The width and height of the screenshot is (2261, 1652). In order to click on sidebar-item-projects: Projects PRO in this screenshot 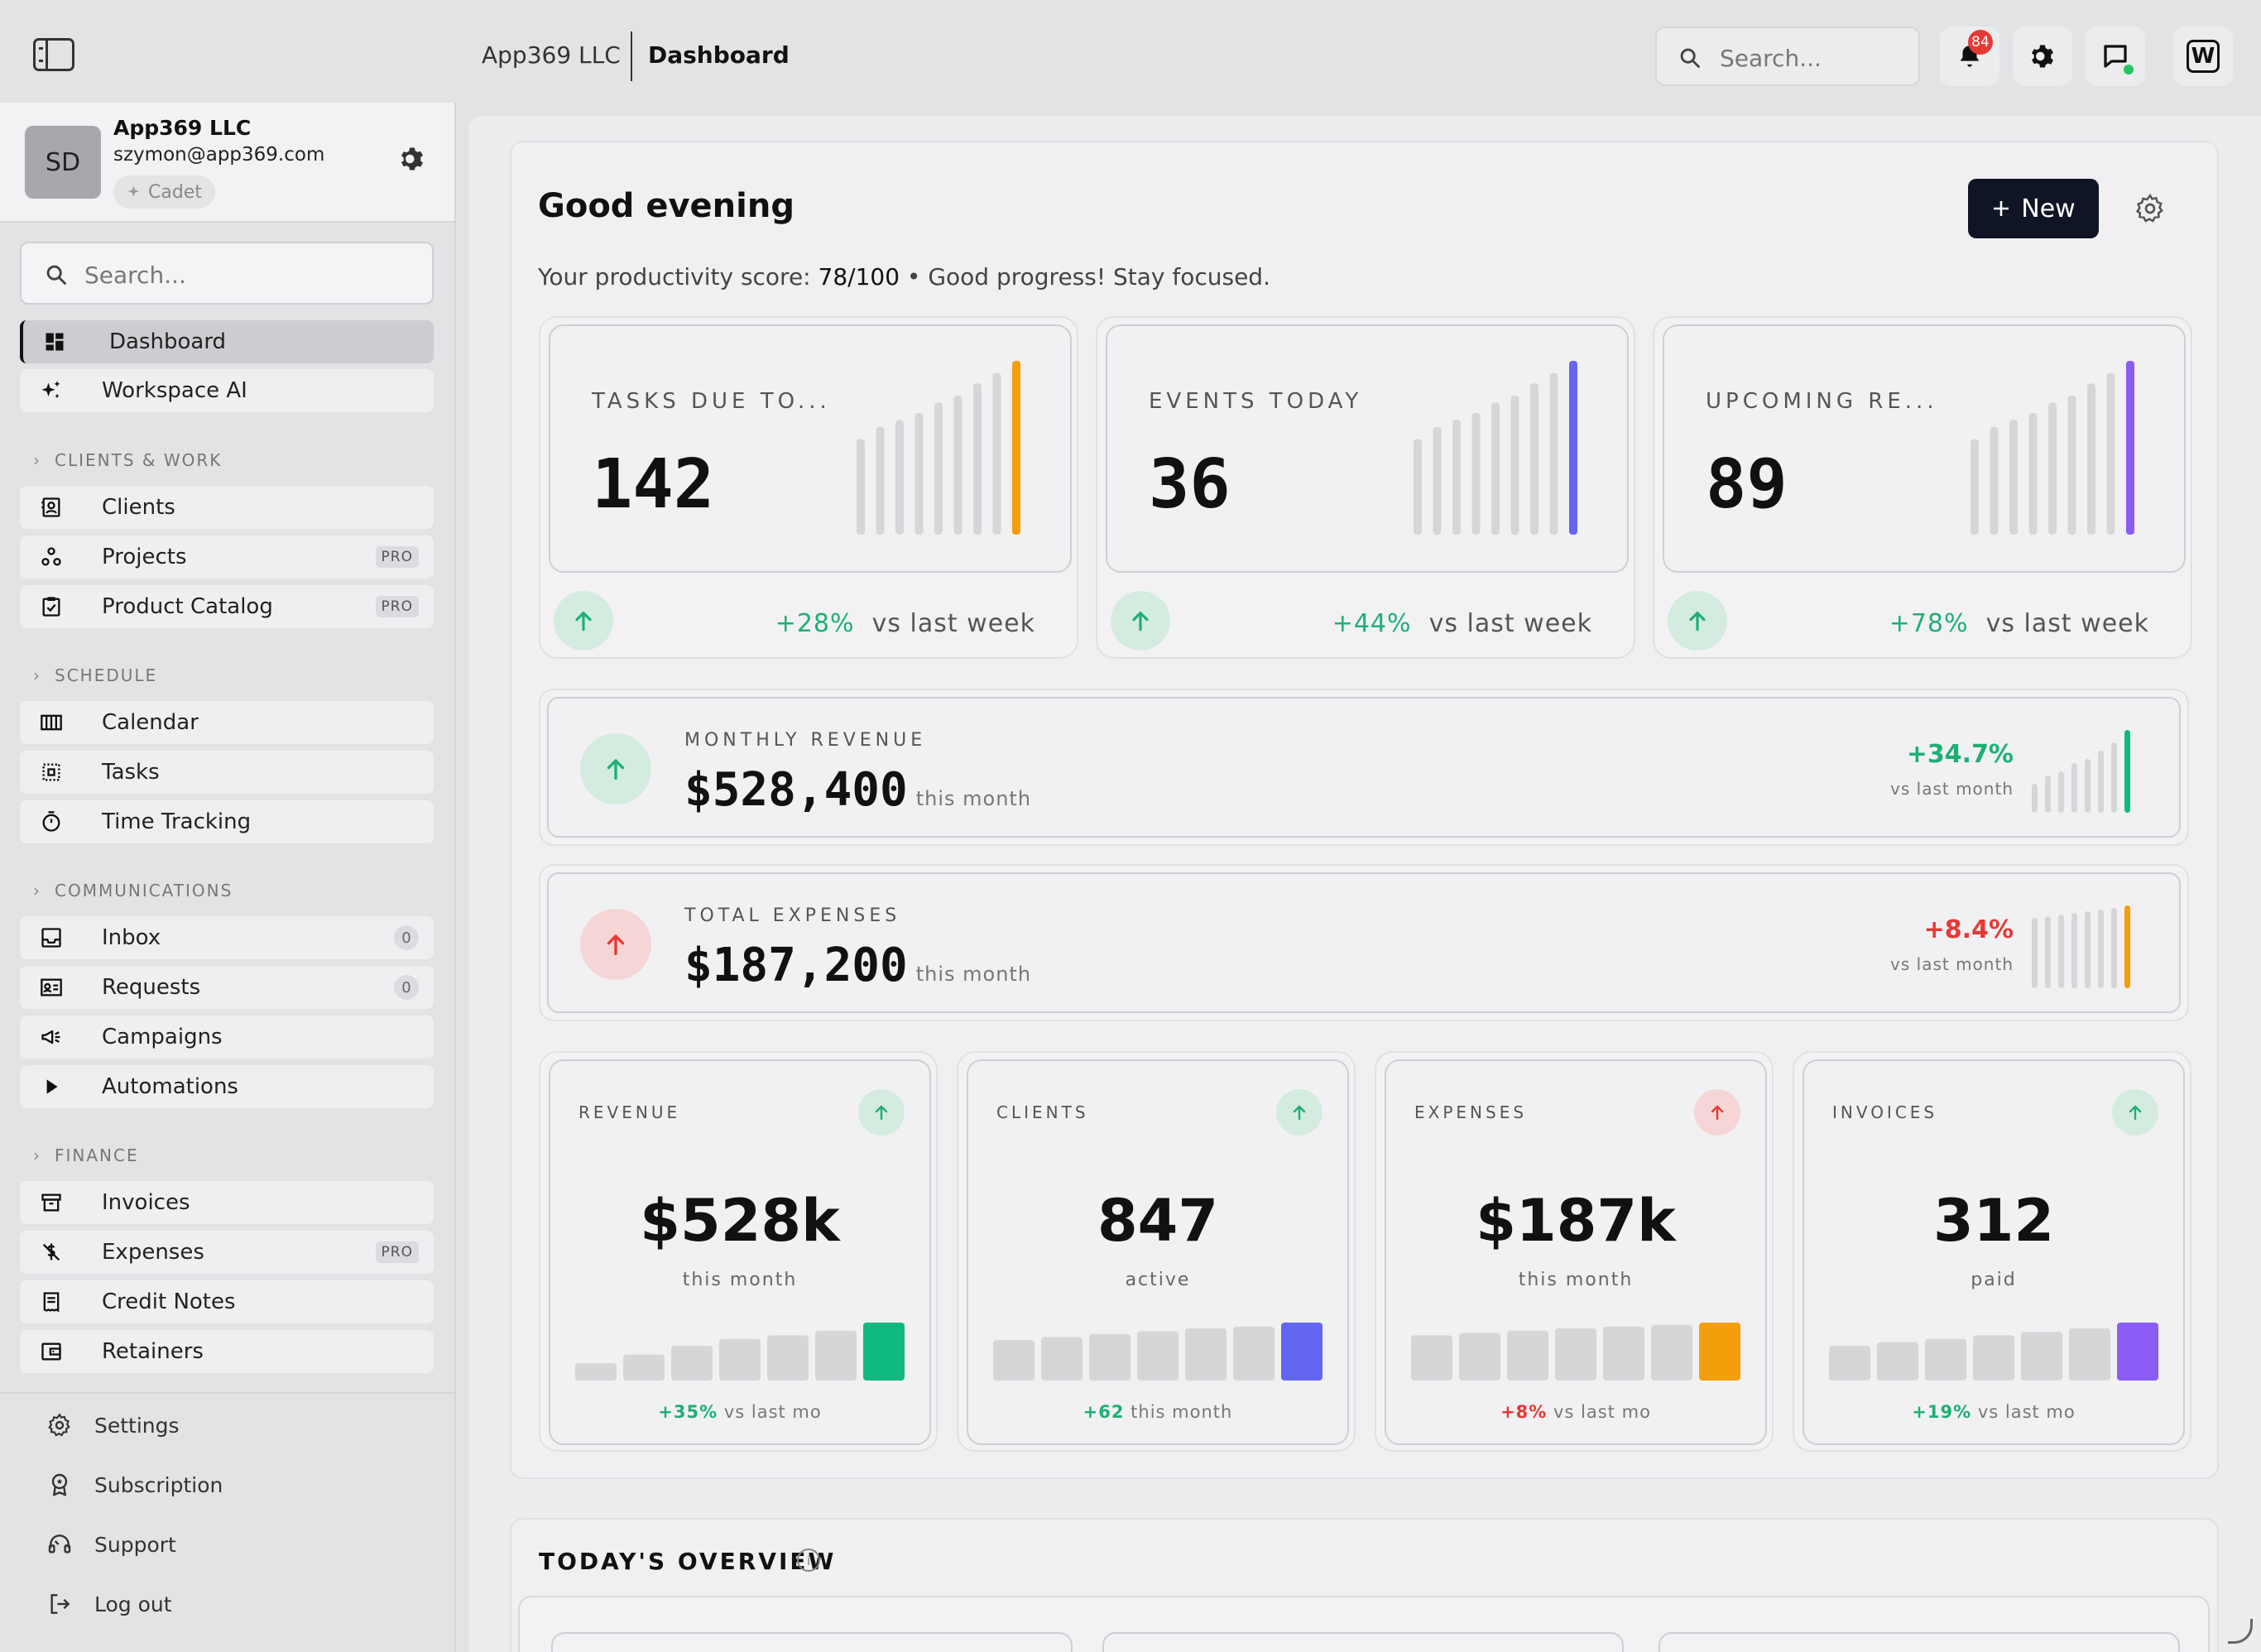, I will do `click(227, 557)`.